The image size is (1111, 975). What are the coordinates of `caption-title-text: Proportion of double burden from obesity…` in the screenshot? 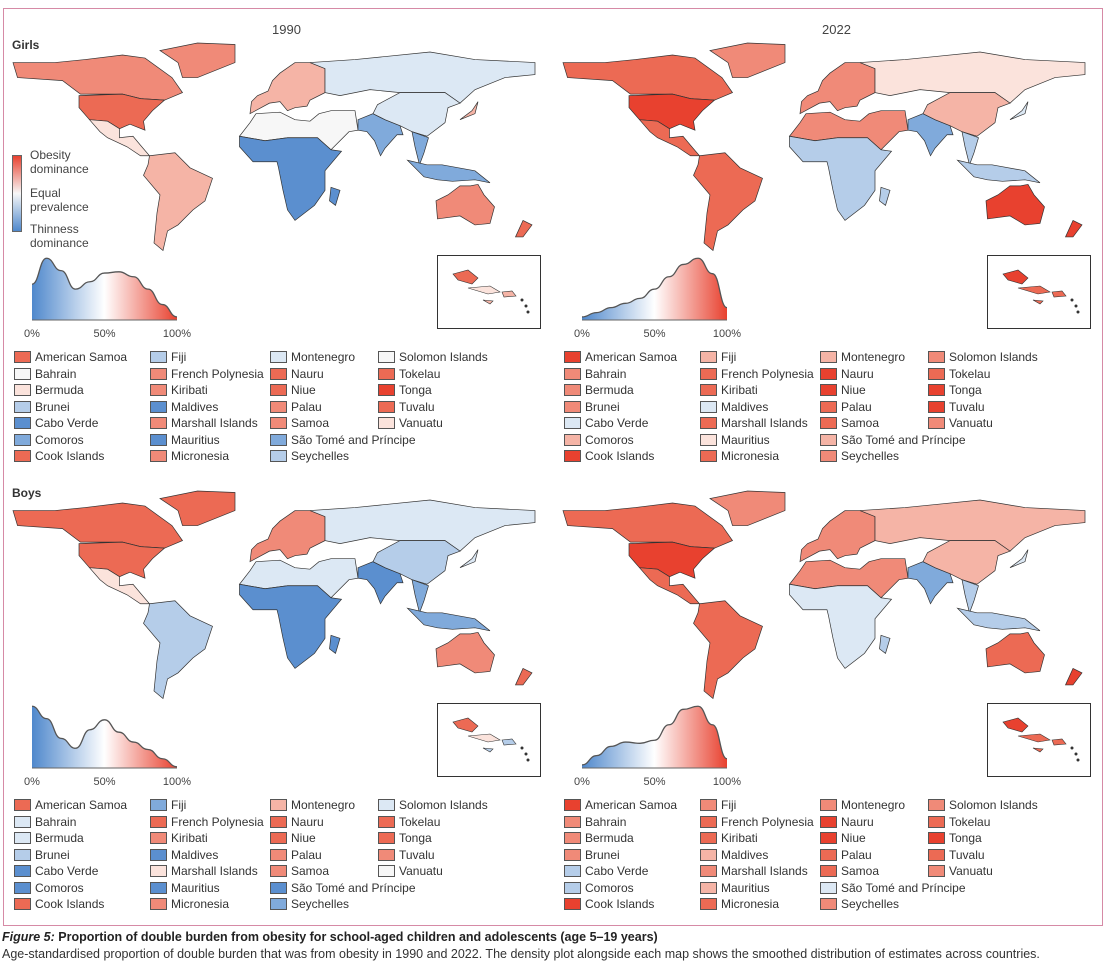 It's located at (356, 937).